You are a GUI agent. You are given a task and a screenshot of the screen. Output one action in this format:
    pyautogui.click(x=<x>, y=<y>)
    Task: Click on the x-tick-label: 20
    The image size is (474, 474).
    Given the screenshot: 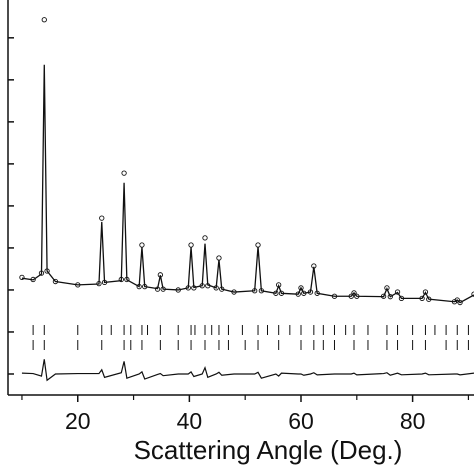 What is the action you would take?
    pyautogui.click(x=78, y=421)
    